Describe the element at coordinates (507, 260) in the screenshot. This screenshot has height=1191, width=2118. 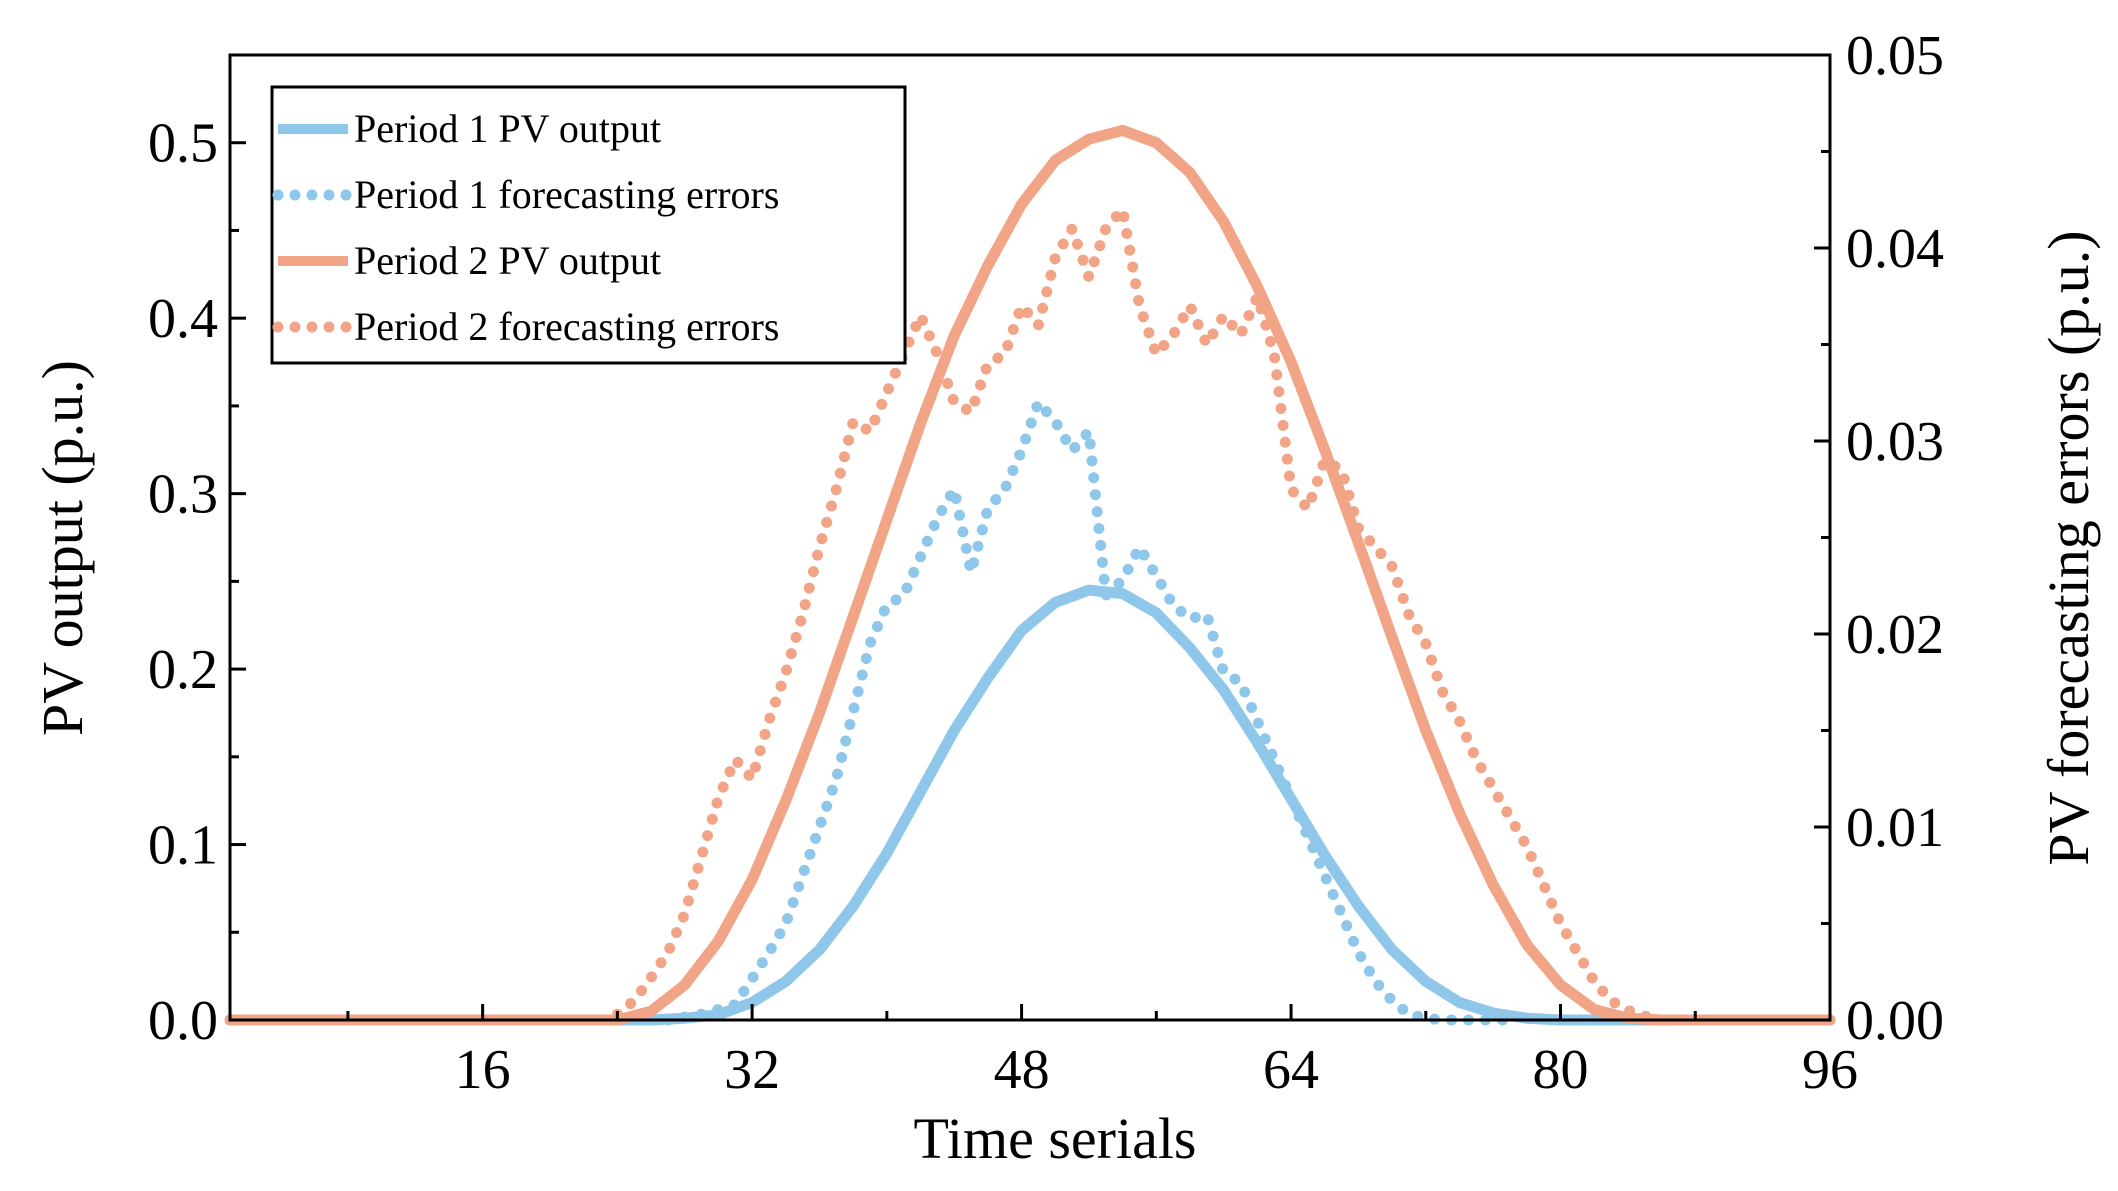
I see `legend-label-period2-output: Period 2 PV output` at that location.